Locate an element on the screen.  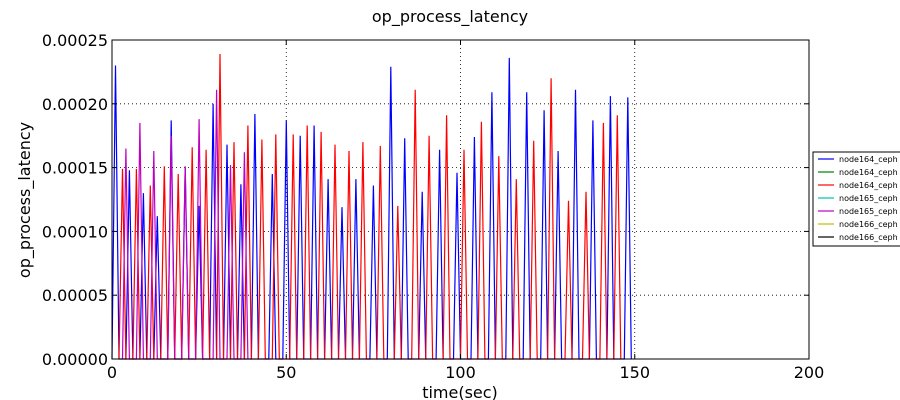
x-tick-label: 150 is located at coordinates (634, 372).